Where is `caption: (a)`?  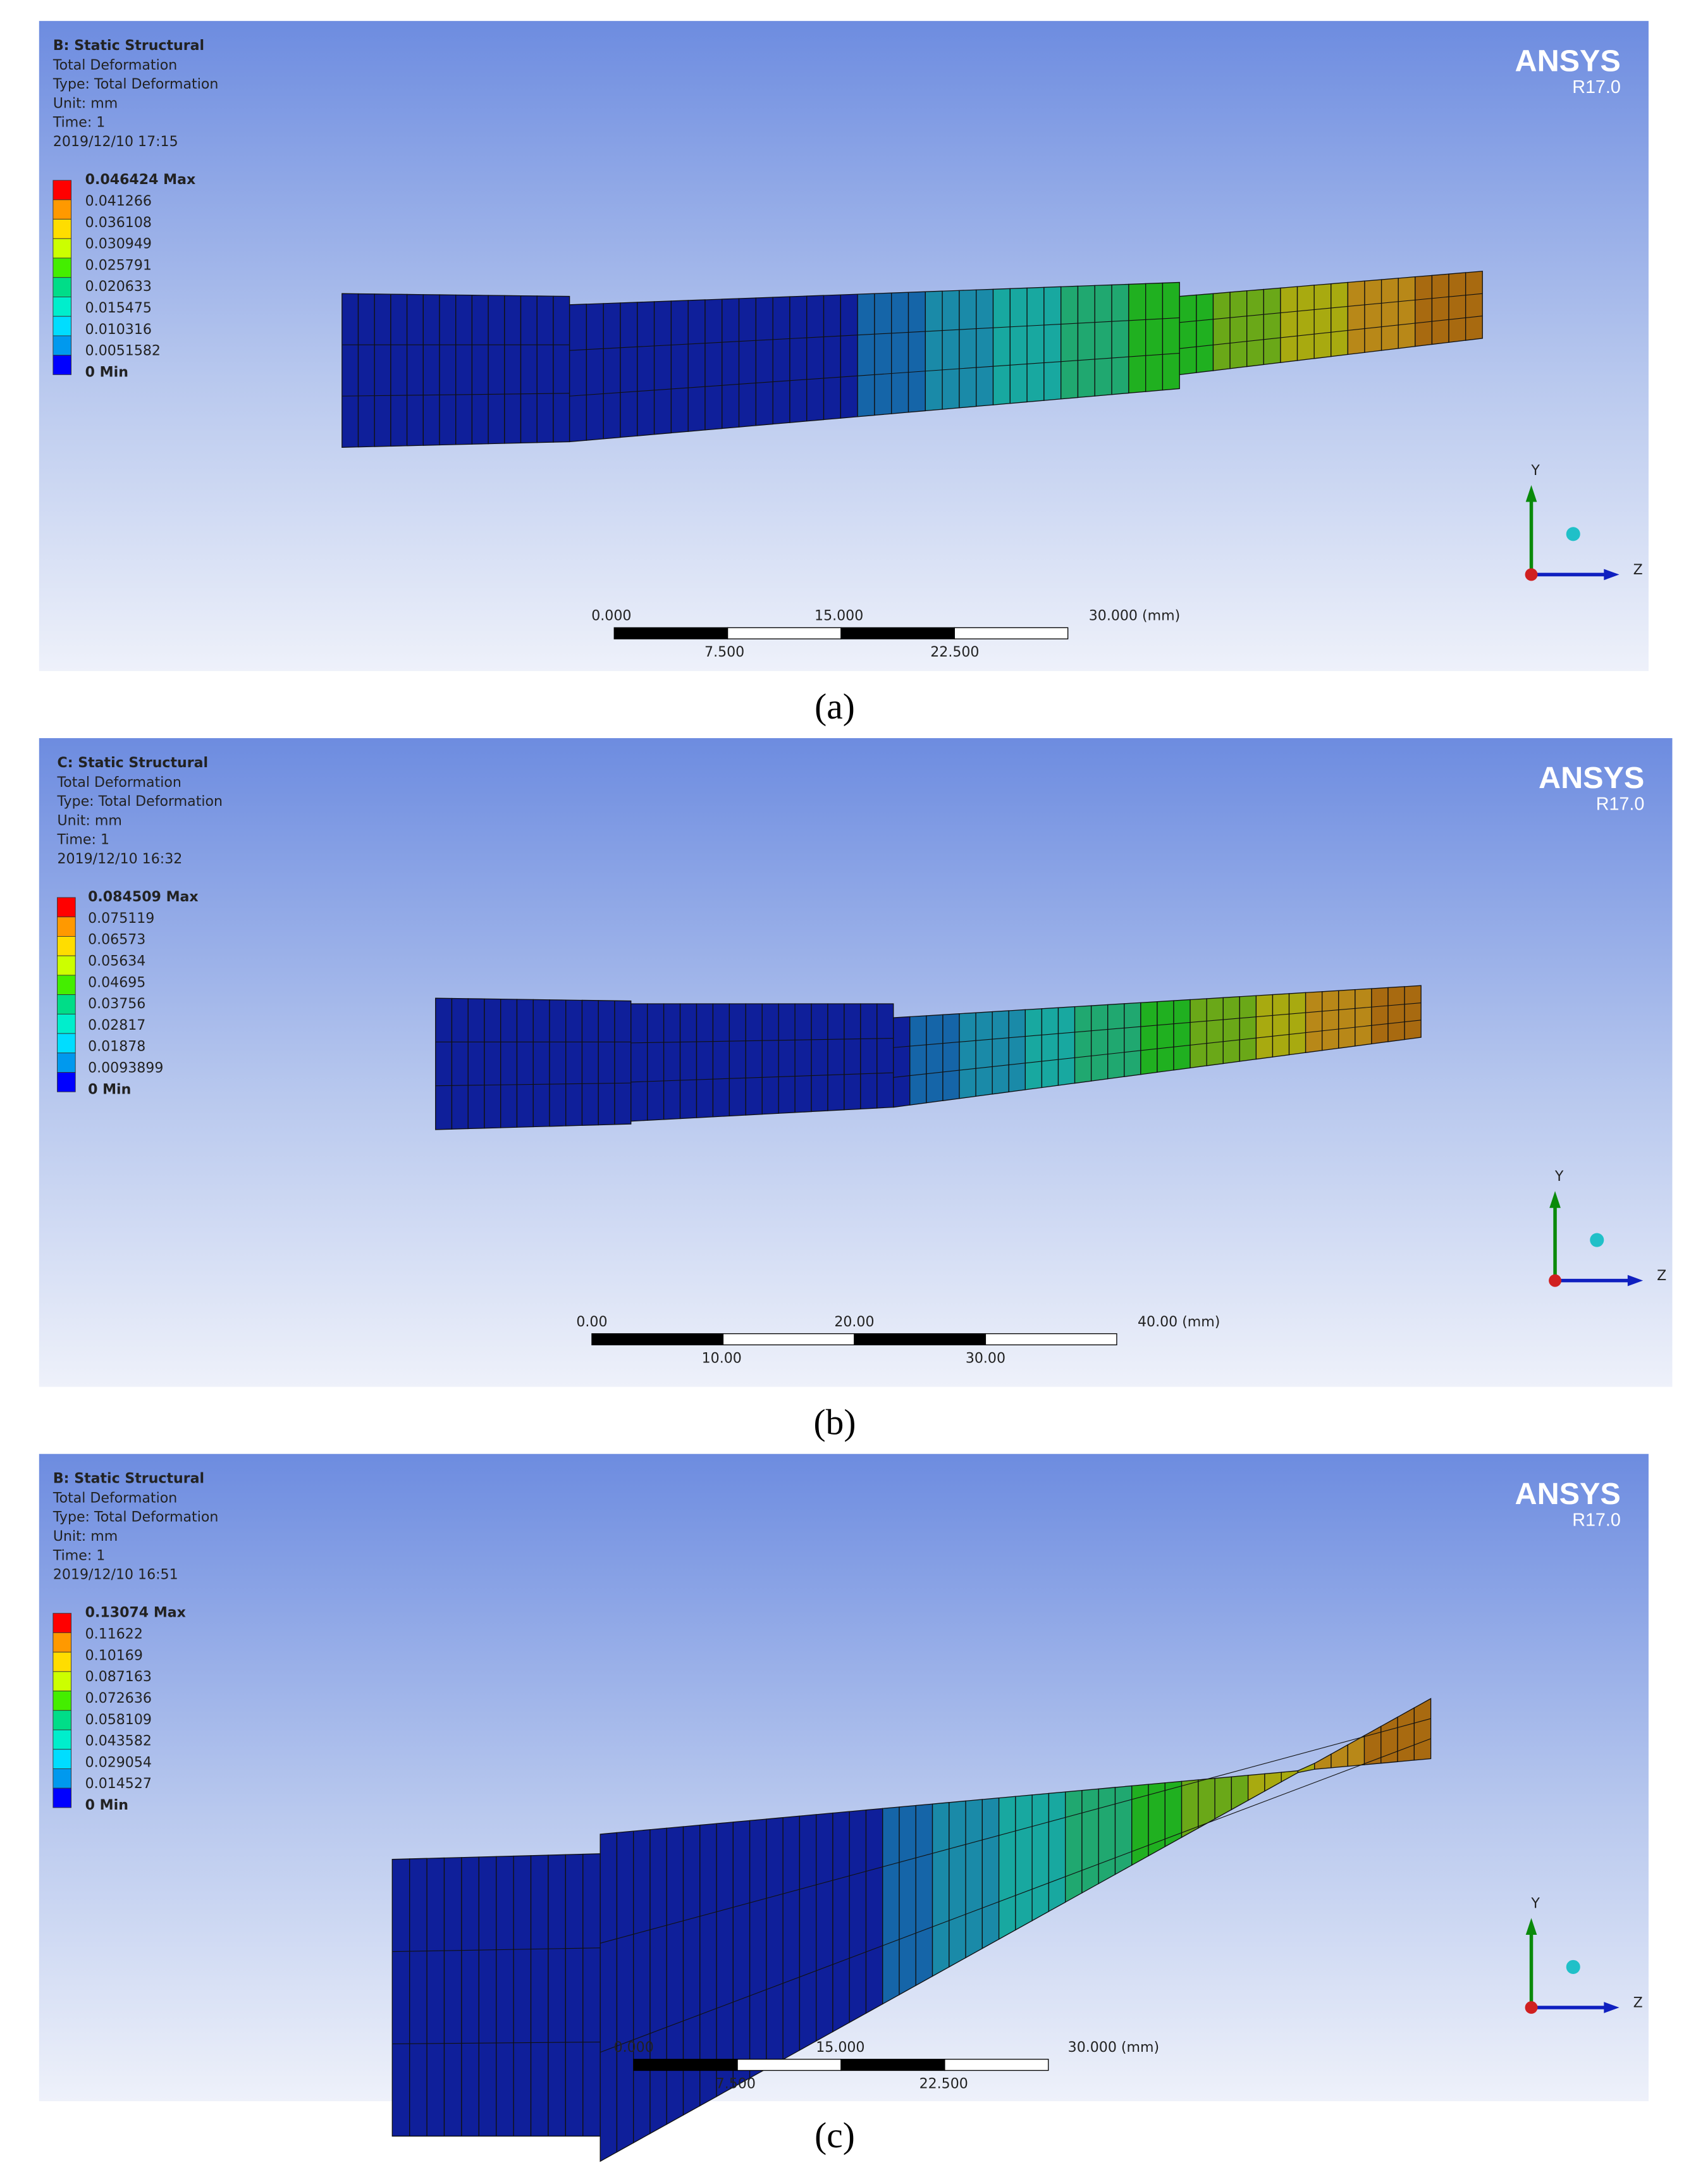
caption: (a) is located at coordinates (835, 707).